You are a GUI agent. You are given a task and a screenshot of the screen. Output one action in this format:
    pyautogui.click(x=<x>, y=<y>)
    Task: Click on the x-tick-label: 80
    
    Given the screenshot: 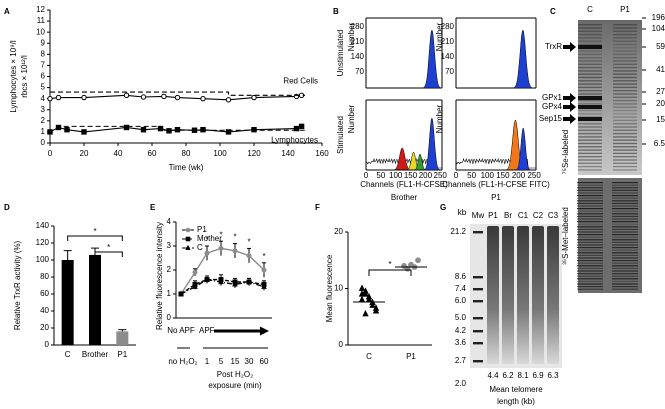 What is the action you would take?
    pyautogui.click(x=186, y=153)
    